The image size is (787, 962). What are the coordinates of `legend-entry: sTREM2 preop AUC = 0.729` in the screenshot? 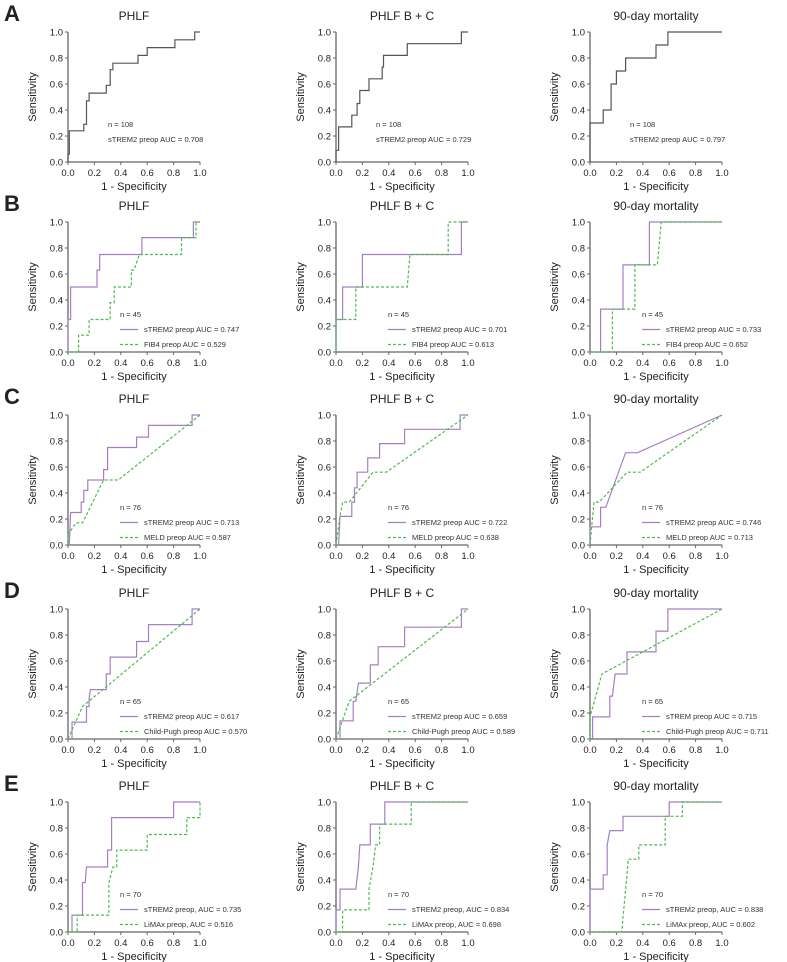 It's located at (423, 139).